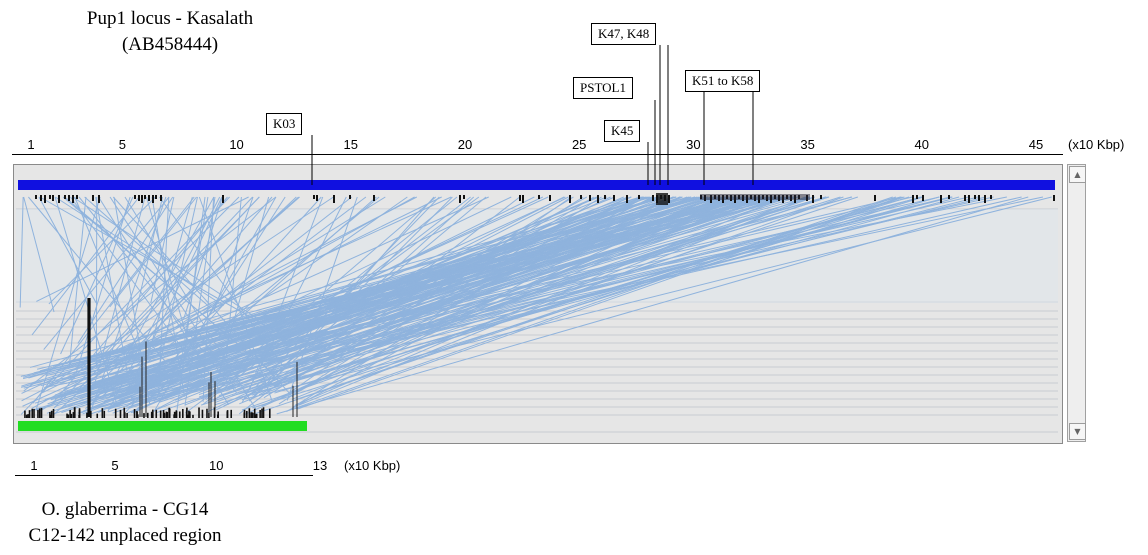 This screenshot has width=1148, height=555. What do you see at coordinates (350, 144) in the screenshot?
I see `top-axis-tick-label: 15` at bounding box center [350, 144].